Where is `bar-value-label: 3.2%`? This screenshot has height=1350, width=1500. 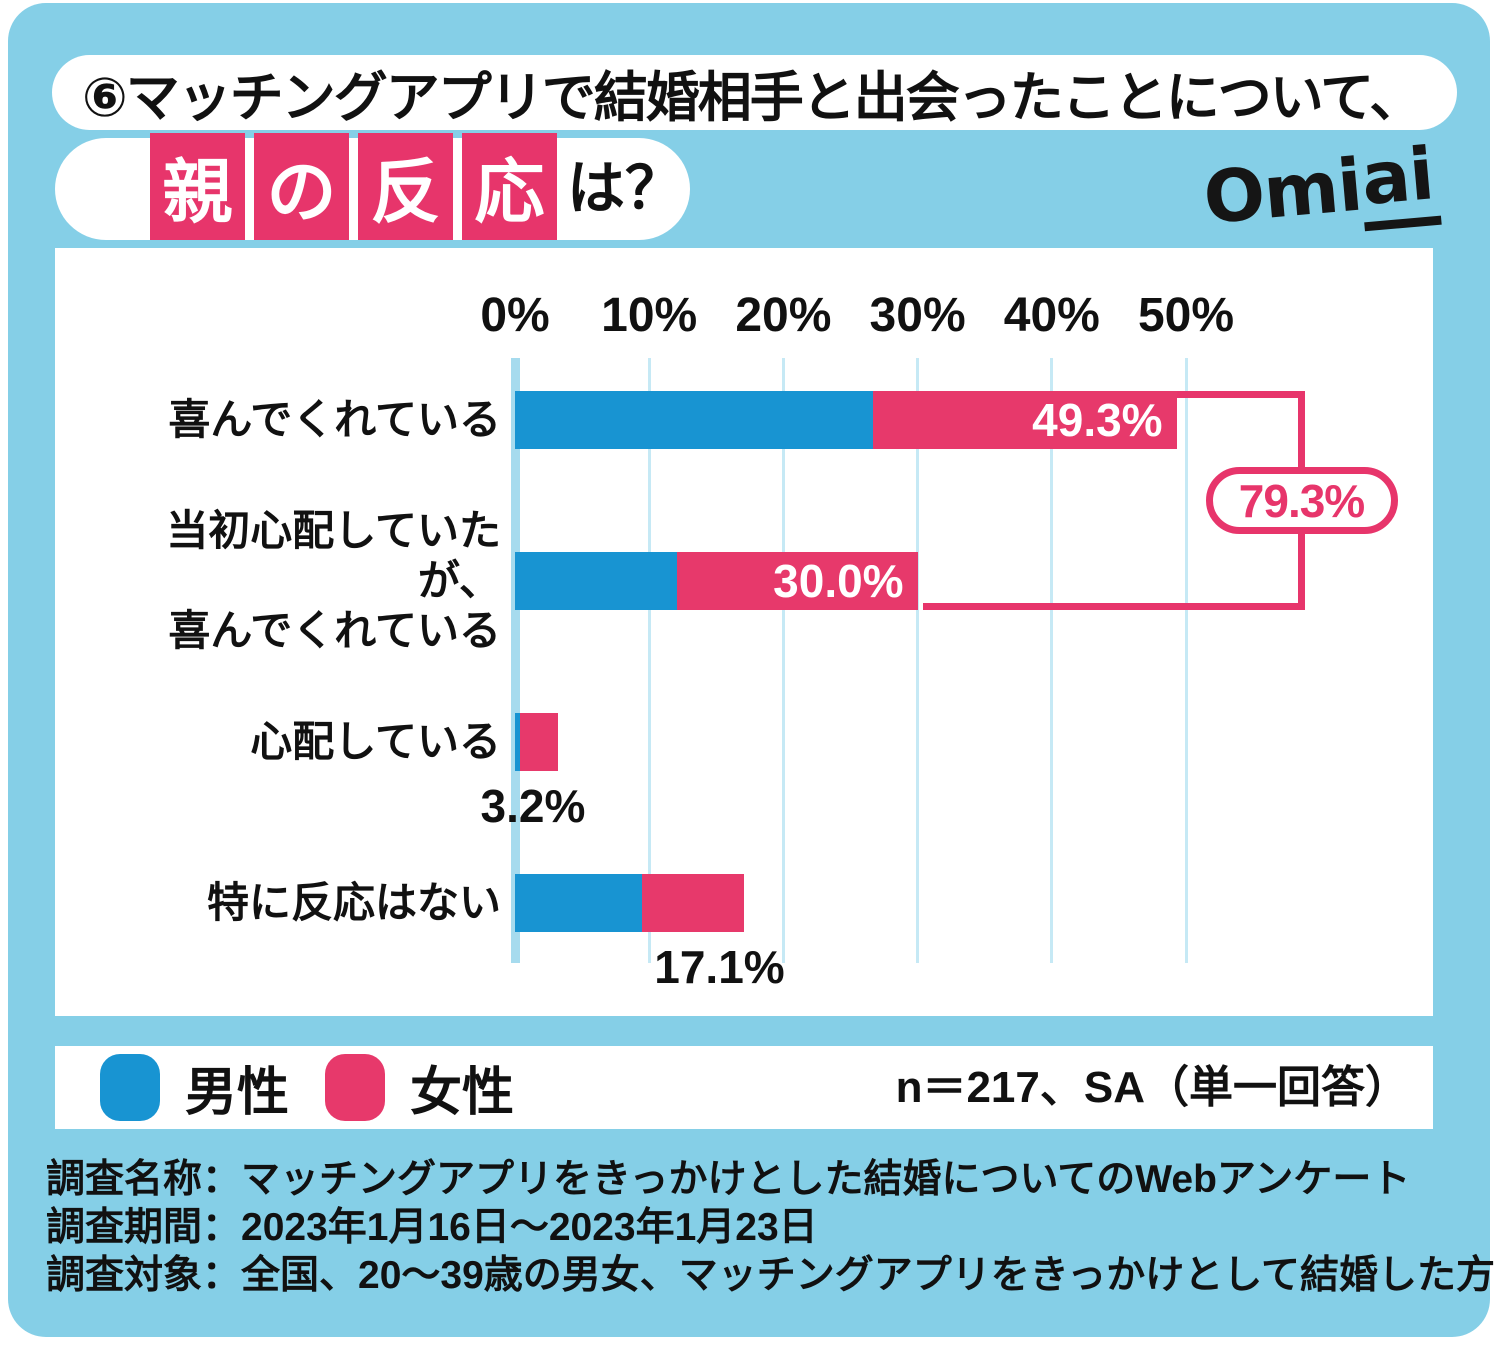
bar-value-label: 3.2% is located at coordinates (533, 806).